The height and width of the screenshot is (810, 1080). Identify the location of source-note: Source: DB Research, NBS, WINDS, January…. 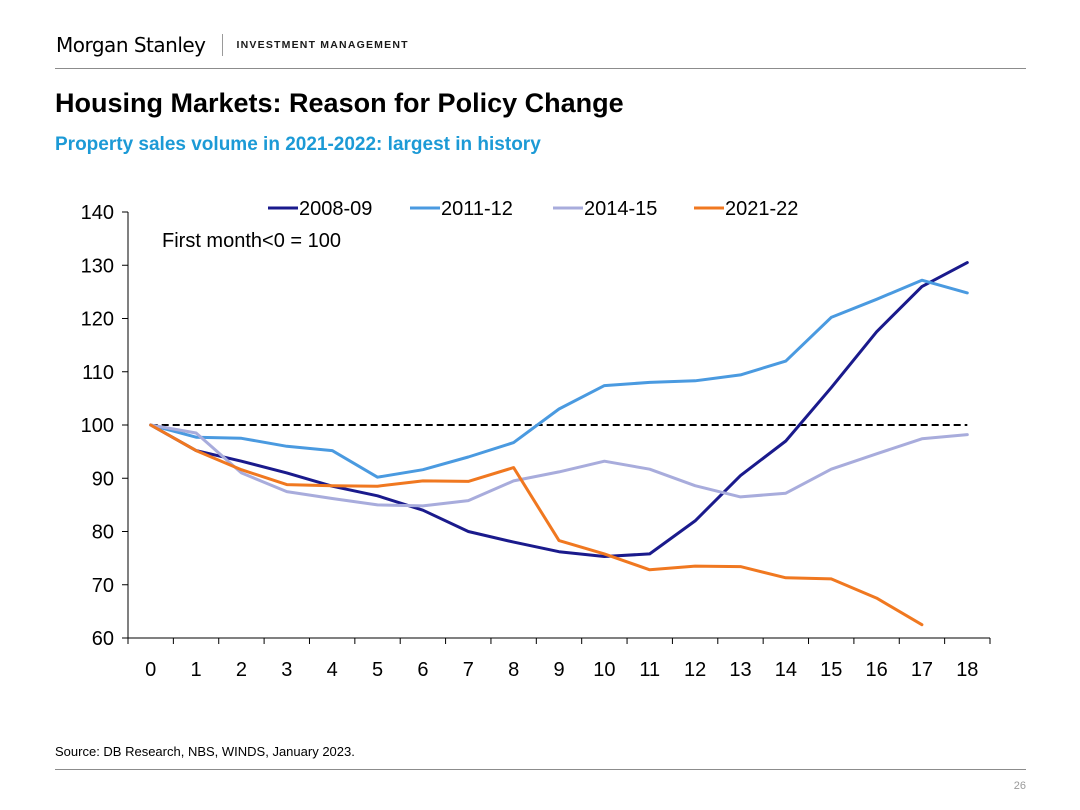
(205, 751).